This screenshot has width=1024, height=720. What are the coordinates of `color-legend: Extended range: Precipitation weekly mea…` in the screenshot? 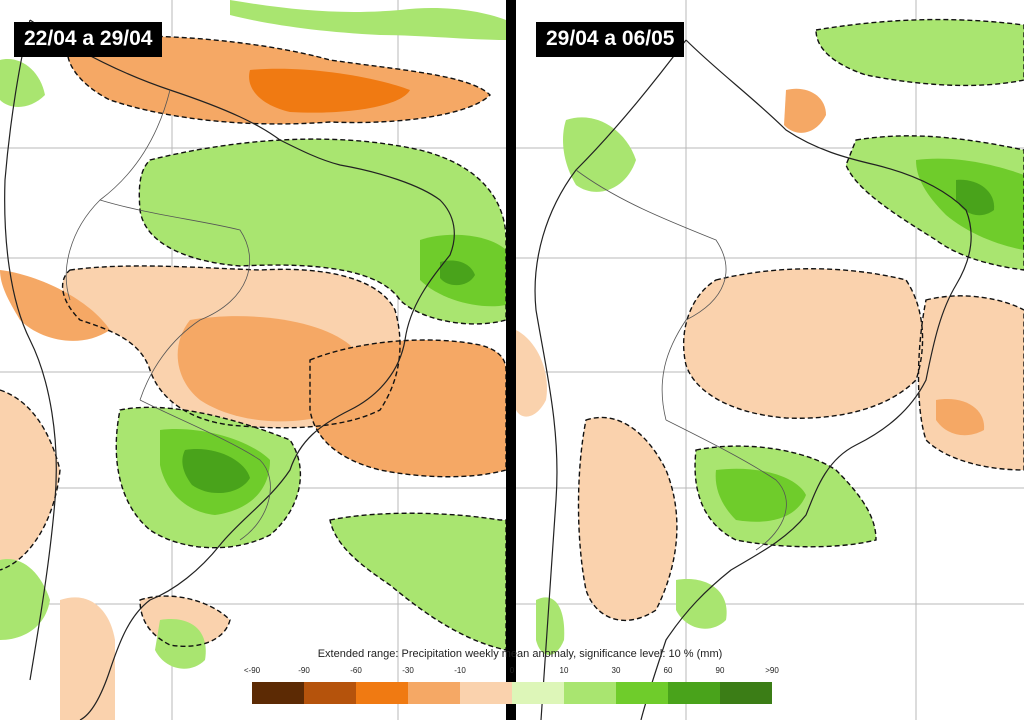 It's located at (520, 683).